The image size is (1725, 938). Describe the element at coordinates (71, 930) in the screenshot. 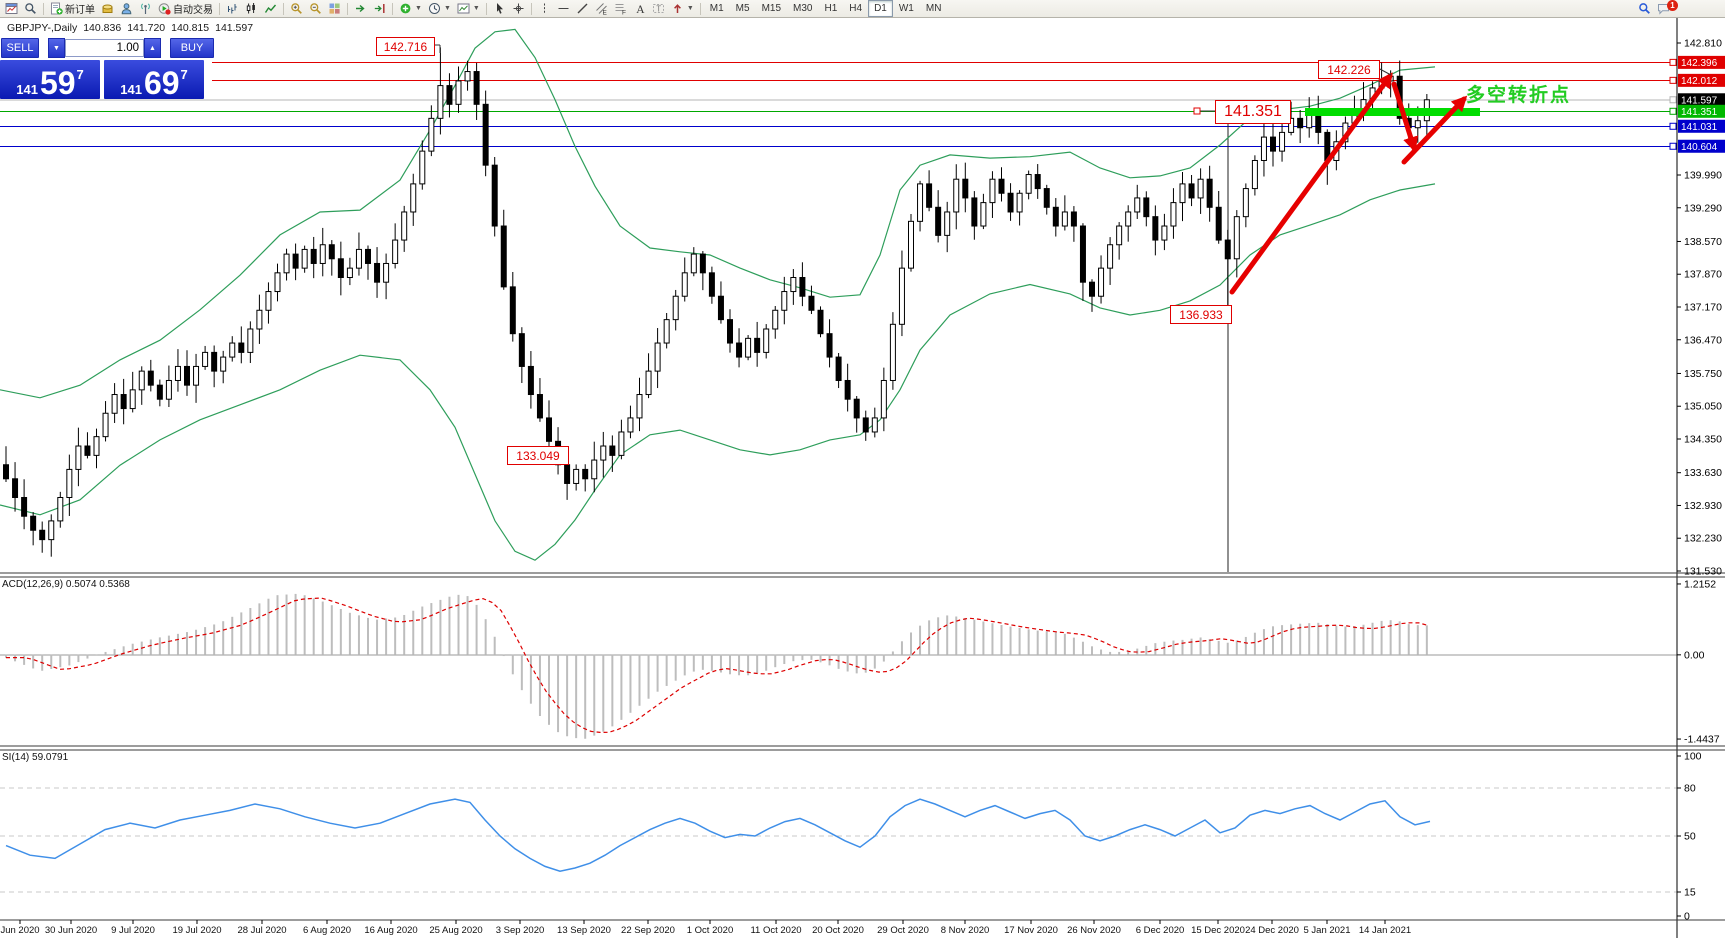

I see `svg-text: 30 Jun 2020` at that location.